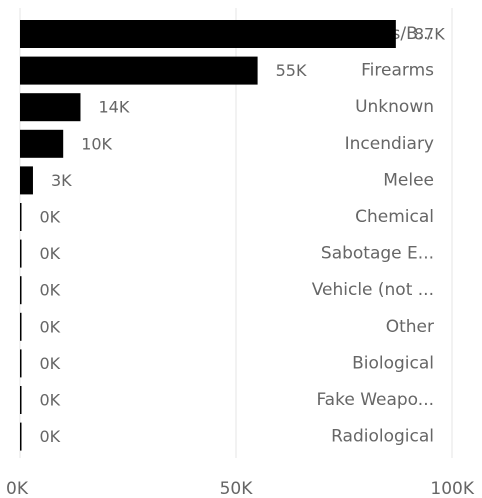  Describe the element at coordinates (394, 107) in the screenshot. I see `category-label: Unknown` at that location.